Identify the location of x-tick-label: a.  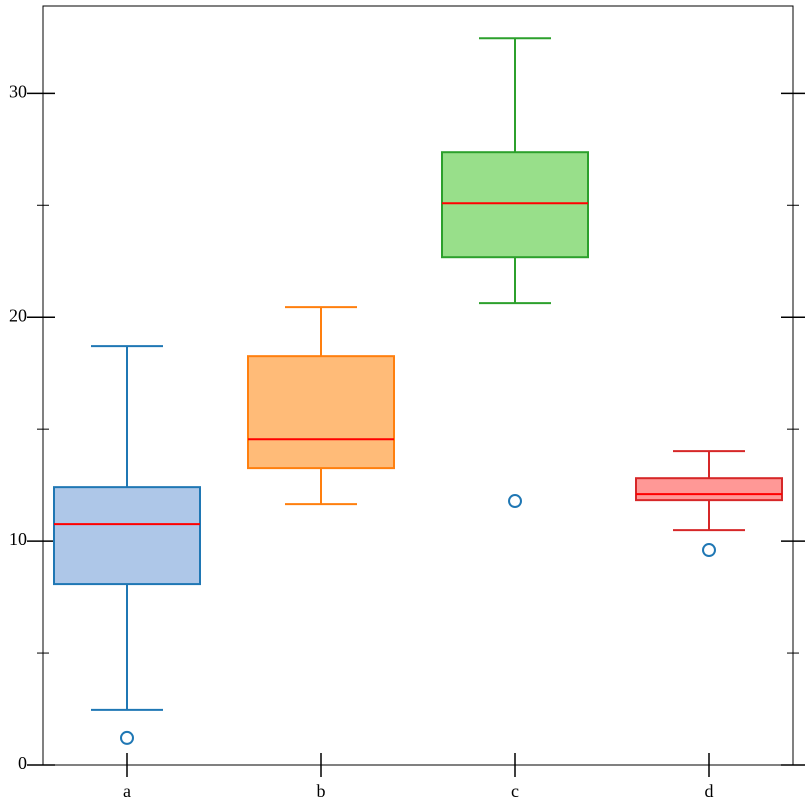
(127, 791).